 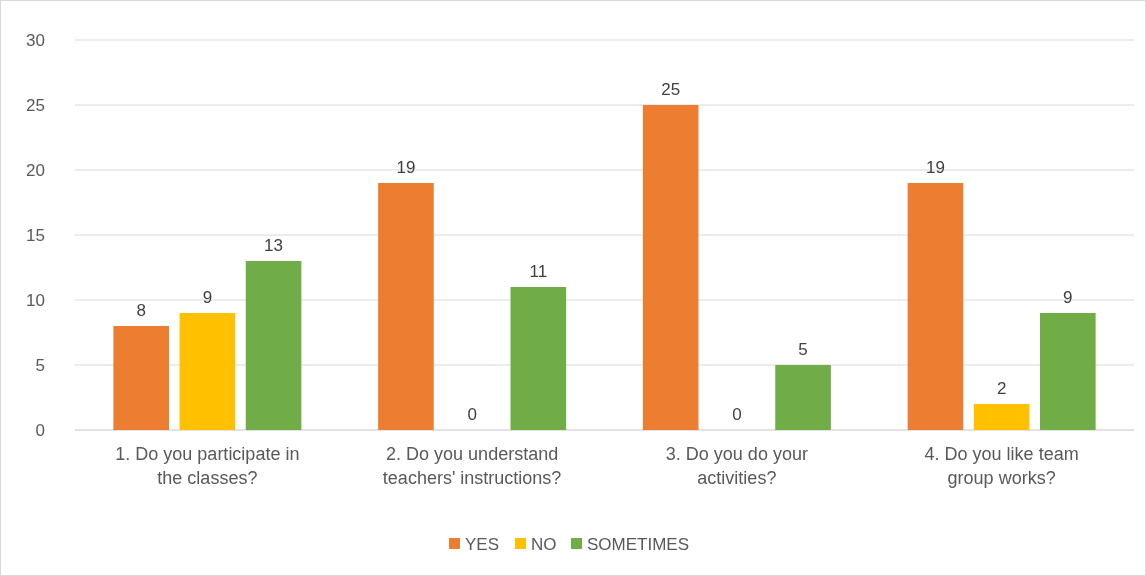 I want to click on x-tick-label: 2. Do you understand teachers' instructions?, so click(x=472, y=466).